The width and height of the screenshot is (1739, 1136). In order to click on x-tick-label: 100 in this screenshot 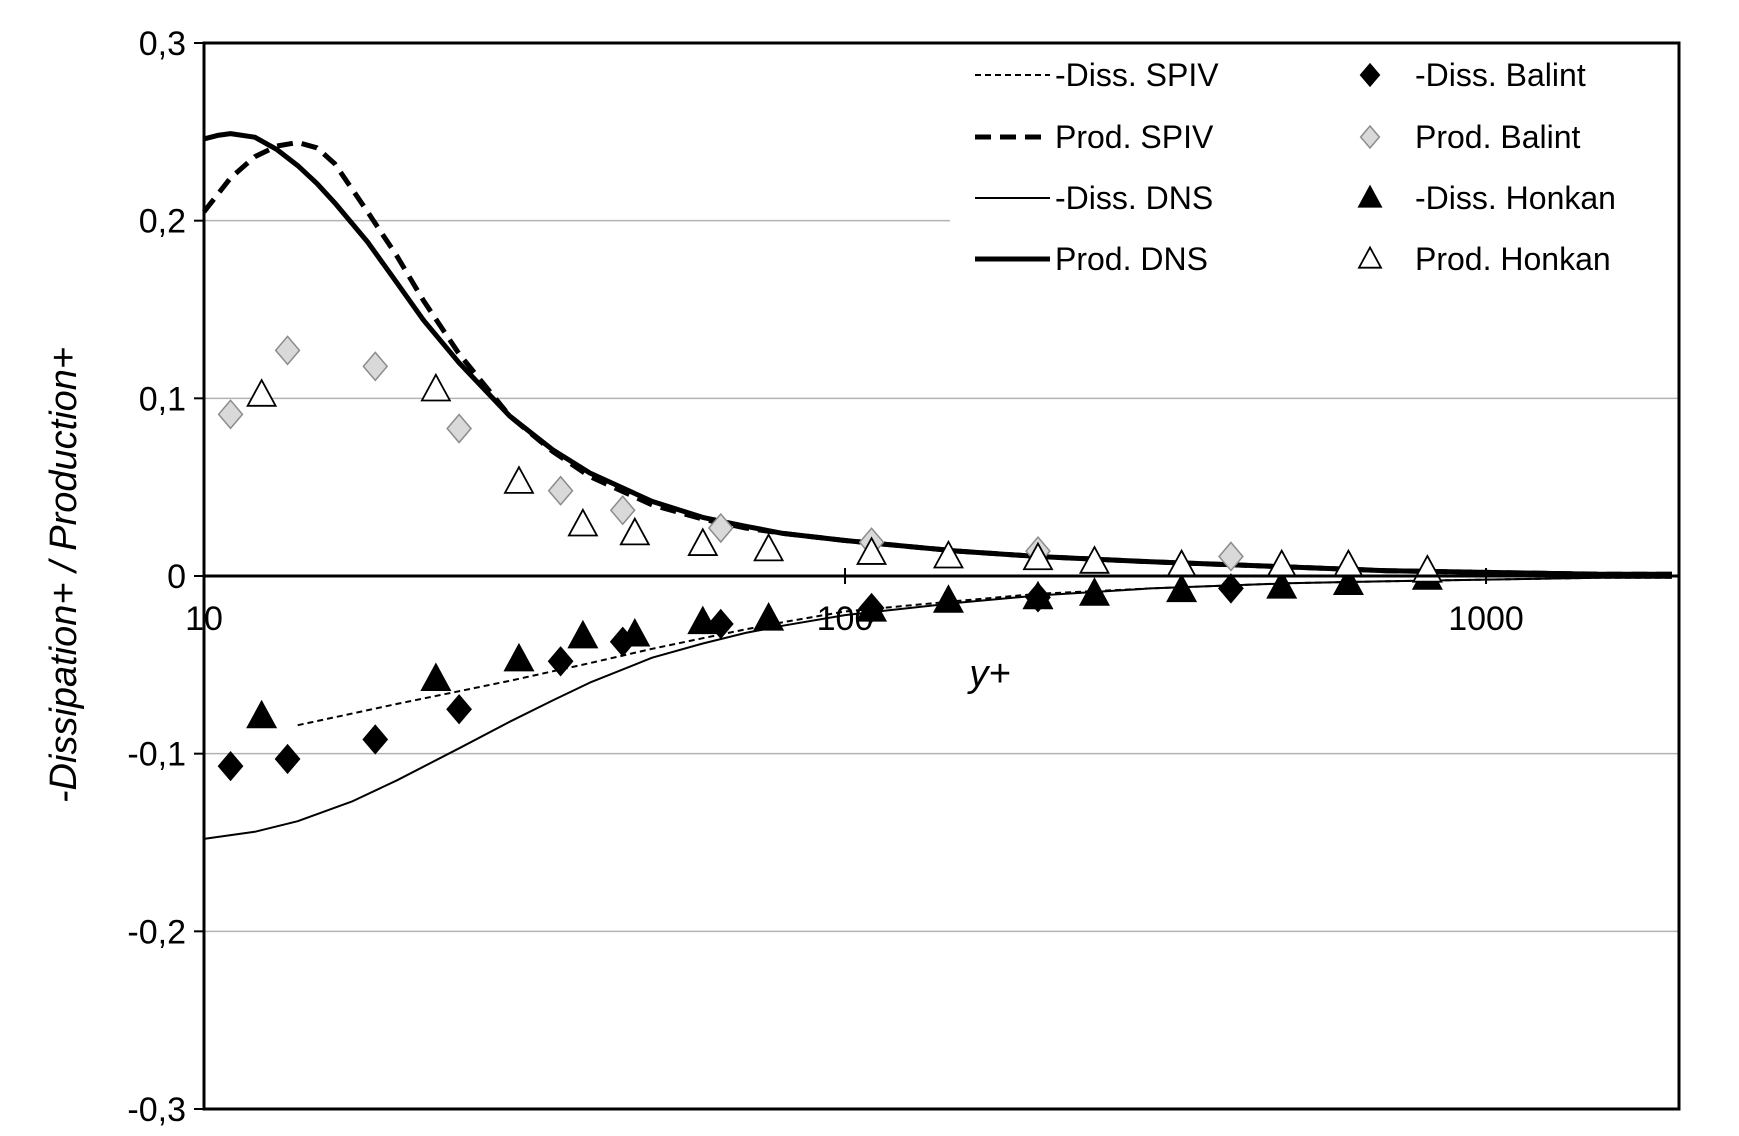, I will do `click(845, 619)`.